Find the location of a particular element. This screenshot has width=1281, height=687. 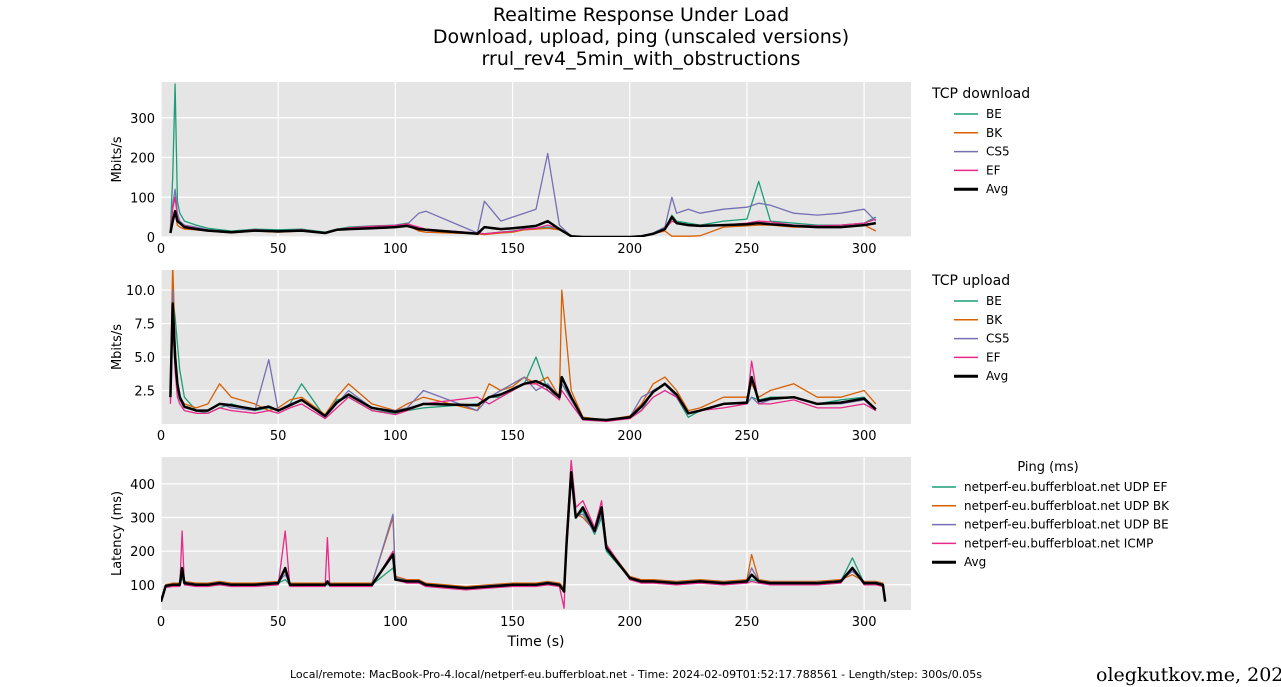

x-axis-label: Time (s) is located at coordinates (536, 642).